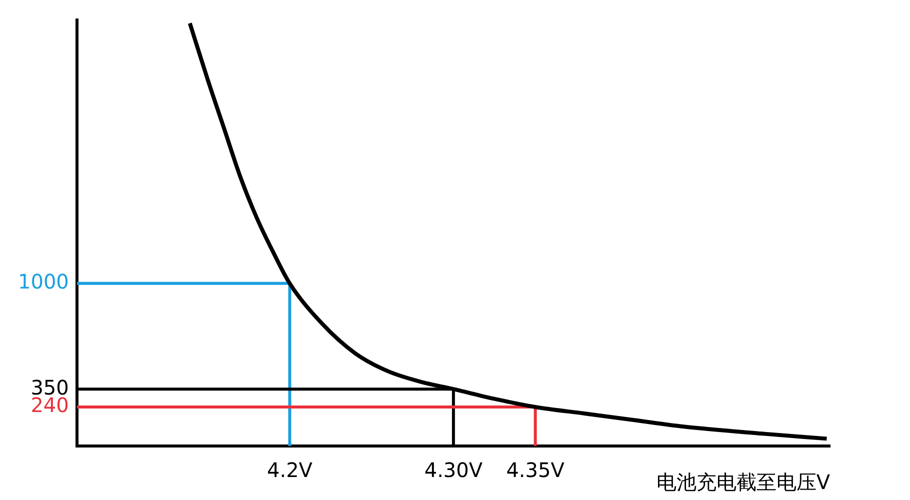 Image resolution: width=910 pixels, height=500 pixels. I want to click on x-axis-title: 电池充电截至电压V, so click(743, 482).